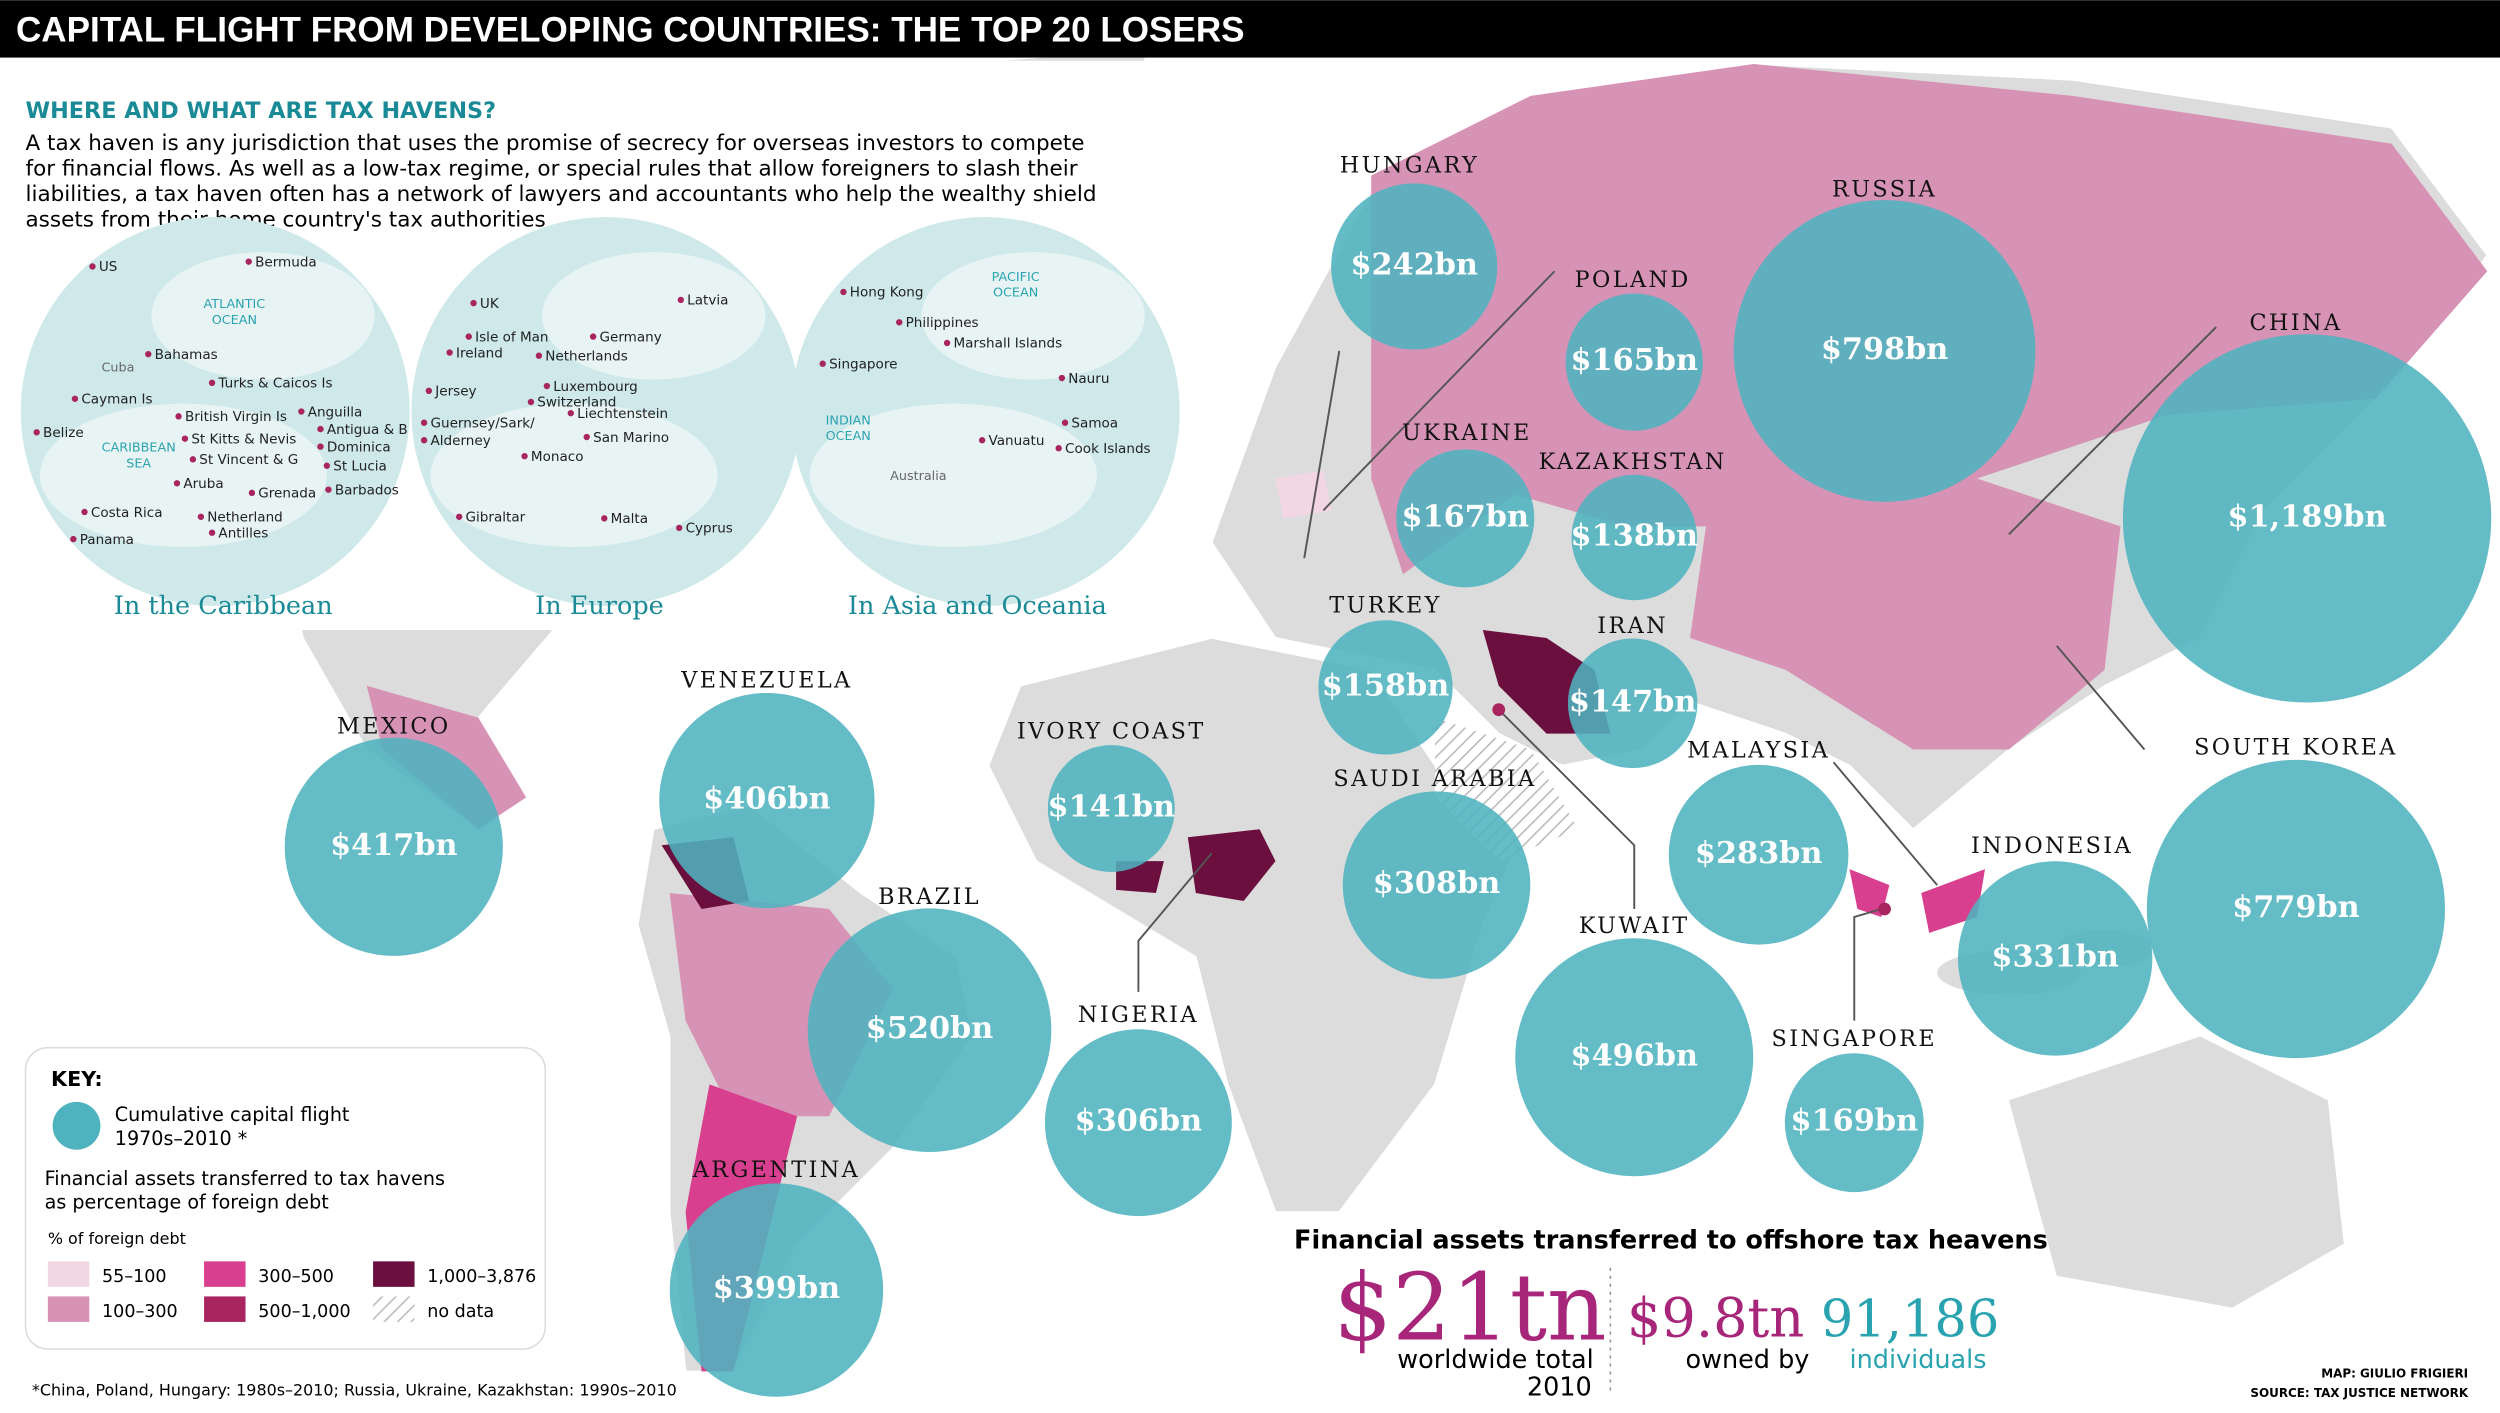 Image resolution: width=2500 pixels, height=1413 pixels. I want to click on ocean-label: Cuba, so click(118, 368).